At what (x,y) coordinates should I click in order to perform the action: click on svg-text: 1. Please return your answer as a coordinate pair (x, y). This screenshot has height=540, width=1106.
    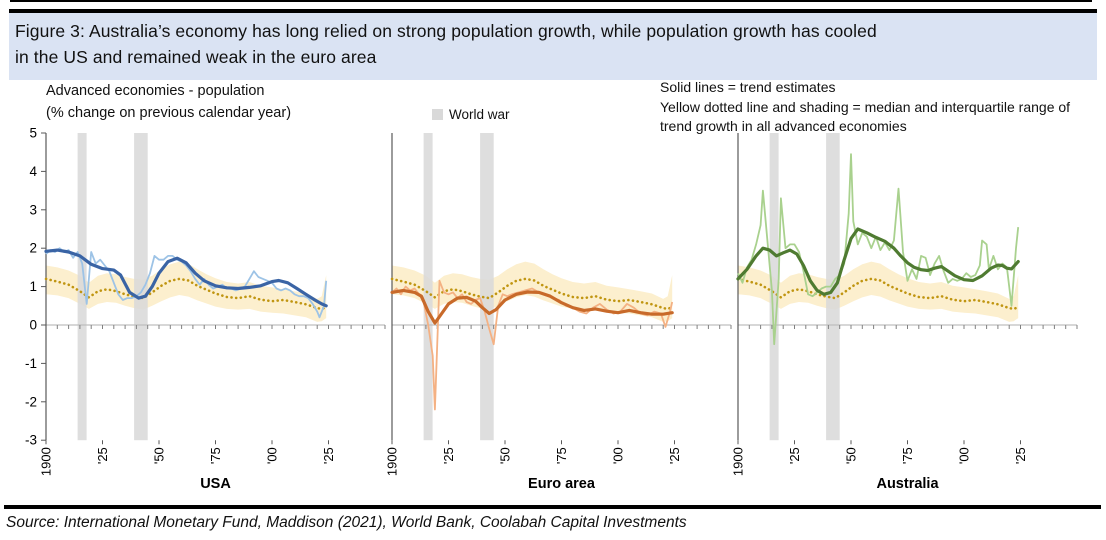
    Looking at the image, I should click on (33, 286).